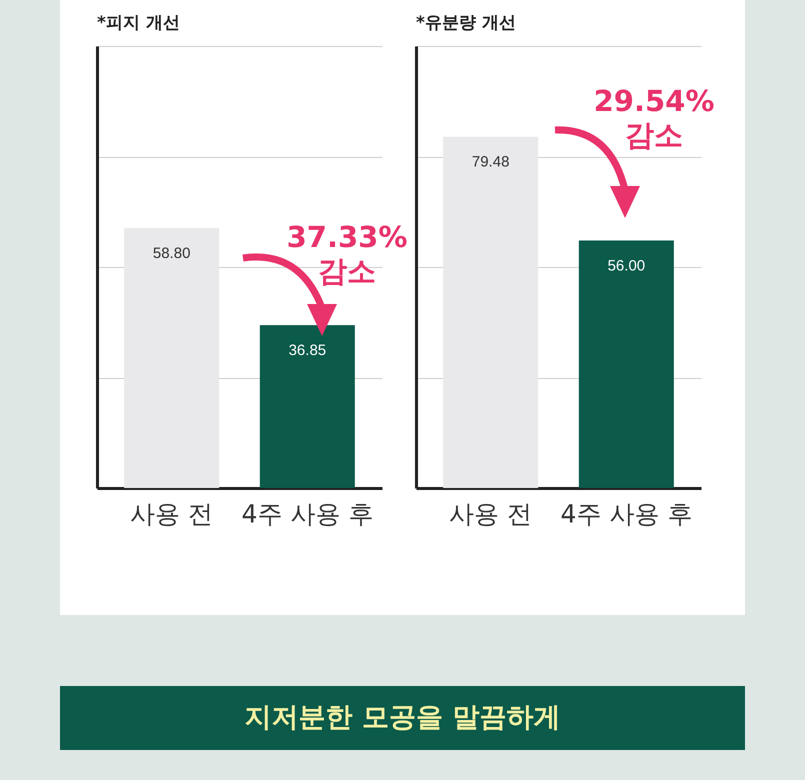 The width and height of the screenshot is (805, 780). I want to click on chart-title: *유분량 개선, so click(466, 23).